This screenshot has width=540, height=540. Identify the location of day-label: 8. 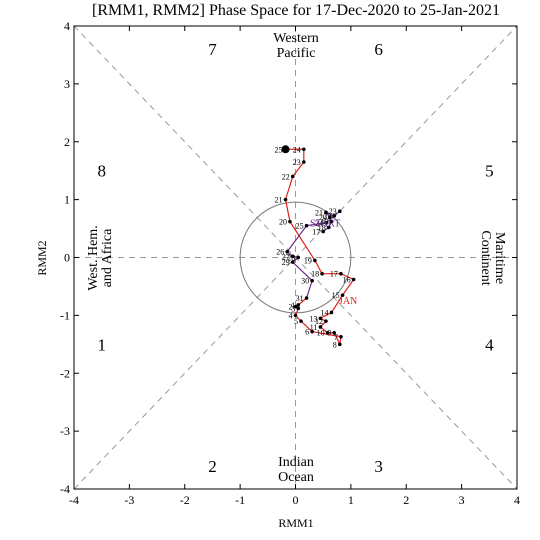
(335, 344).